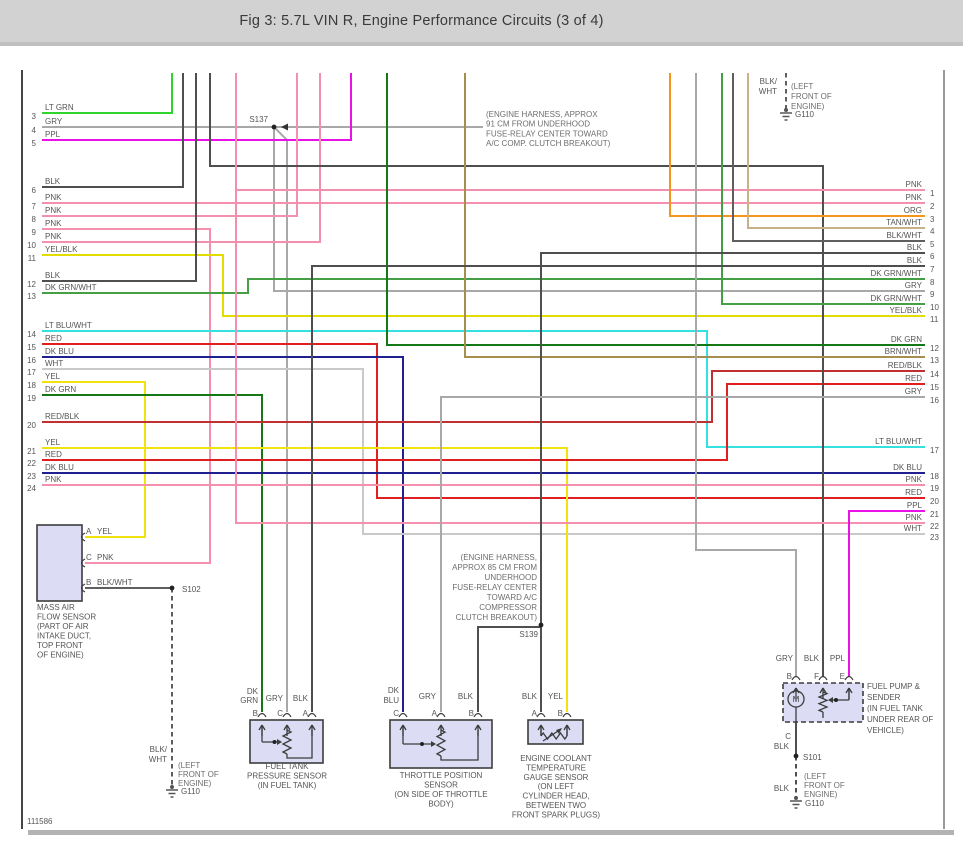 This screenshot has width=963, height=860. I want to click on engine-coolant-temperature-gauge-sensor-caption: ENGINE COOLANT, so click(556, 758).